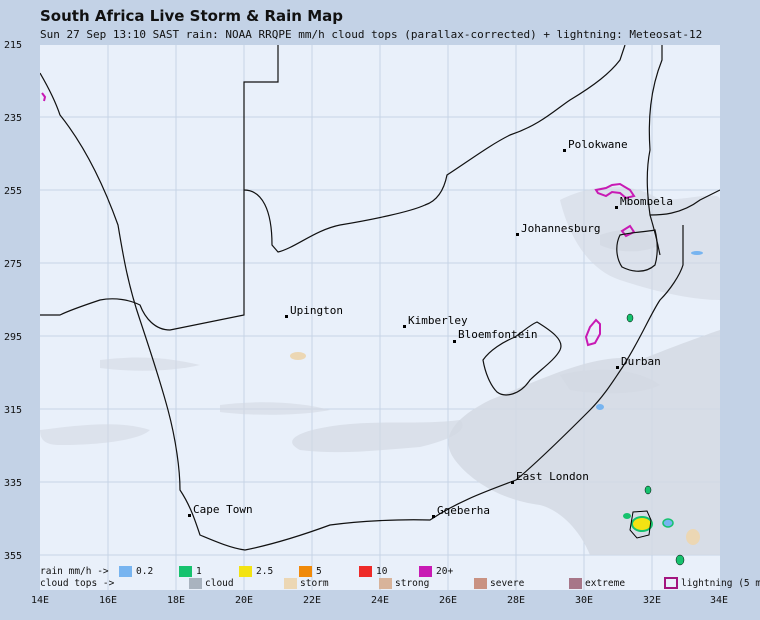 This screenshot has width=760, height=620. What do you see at coordinates (671, 583) in the screenshot?
I see `lightning-swatch` at bounding box center [671, 583].